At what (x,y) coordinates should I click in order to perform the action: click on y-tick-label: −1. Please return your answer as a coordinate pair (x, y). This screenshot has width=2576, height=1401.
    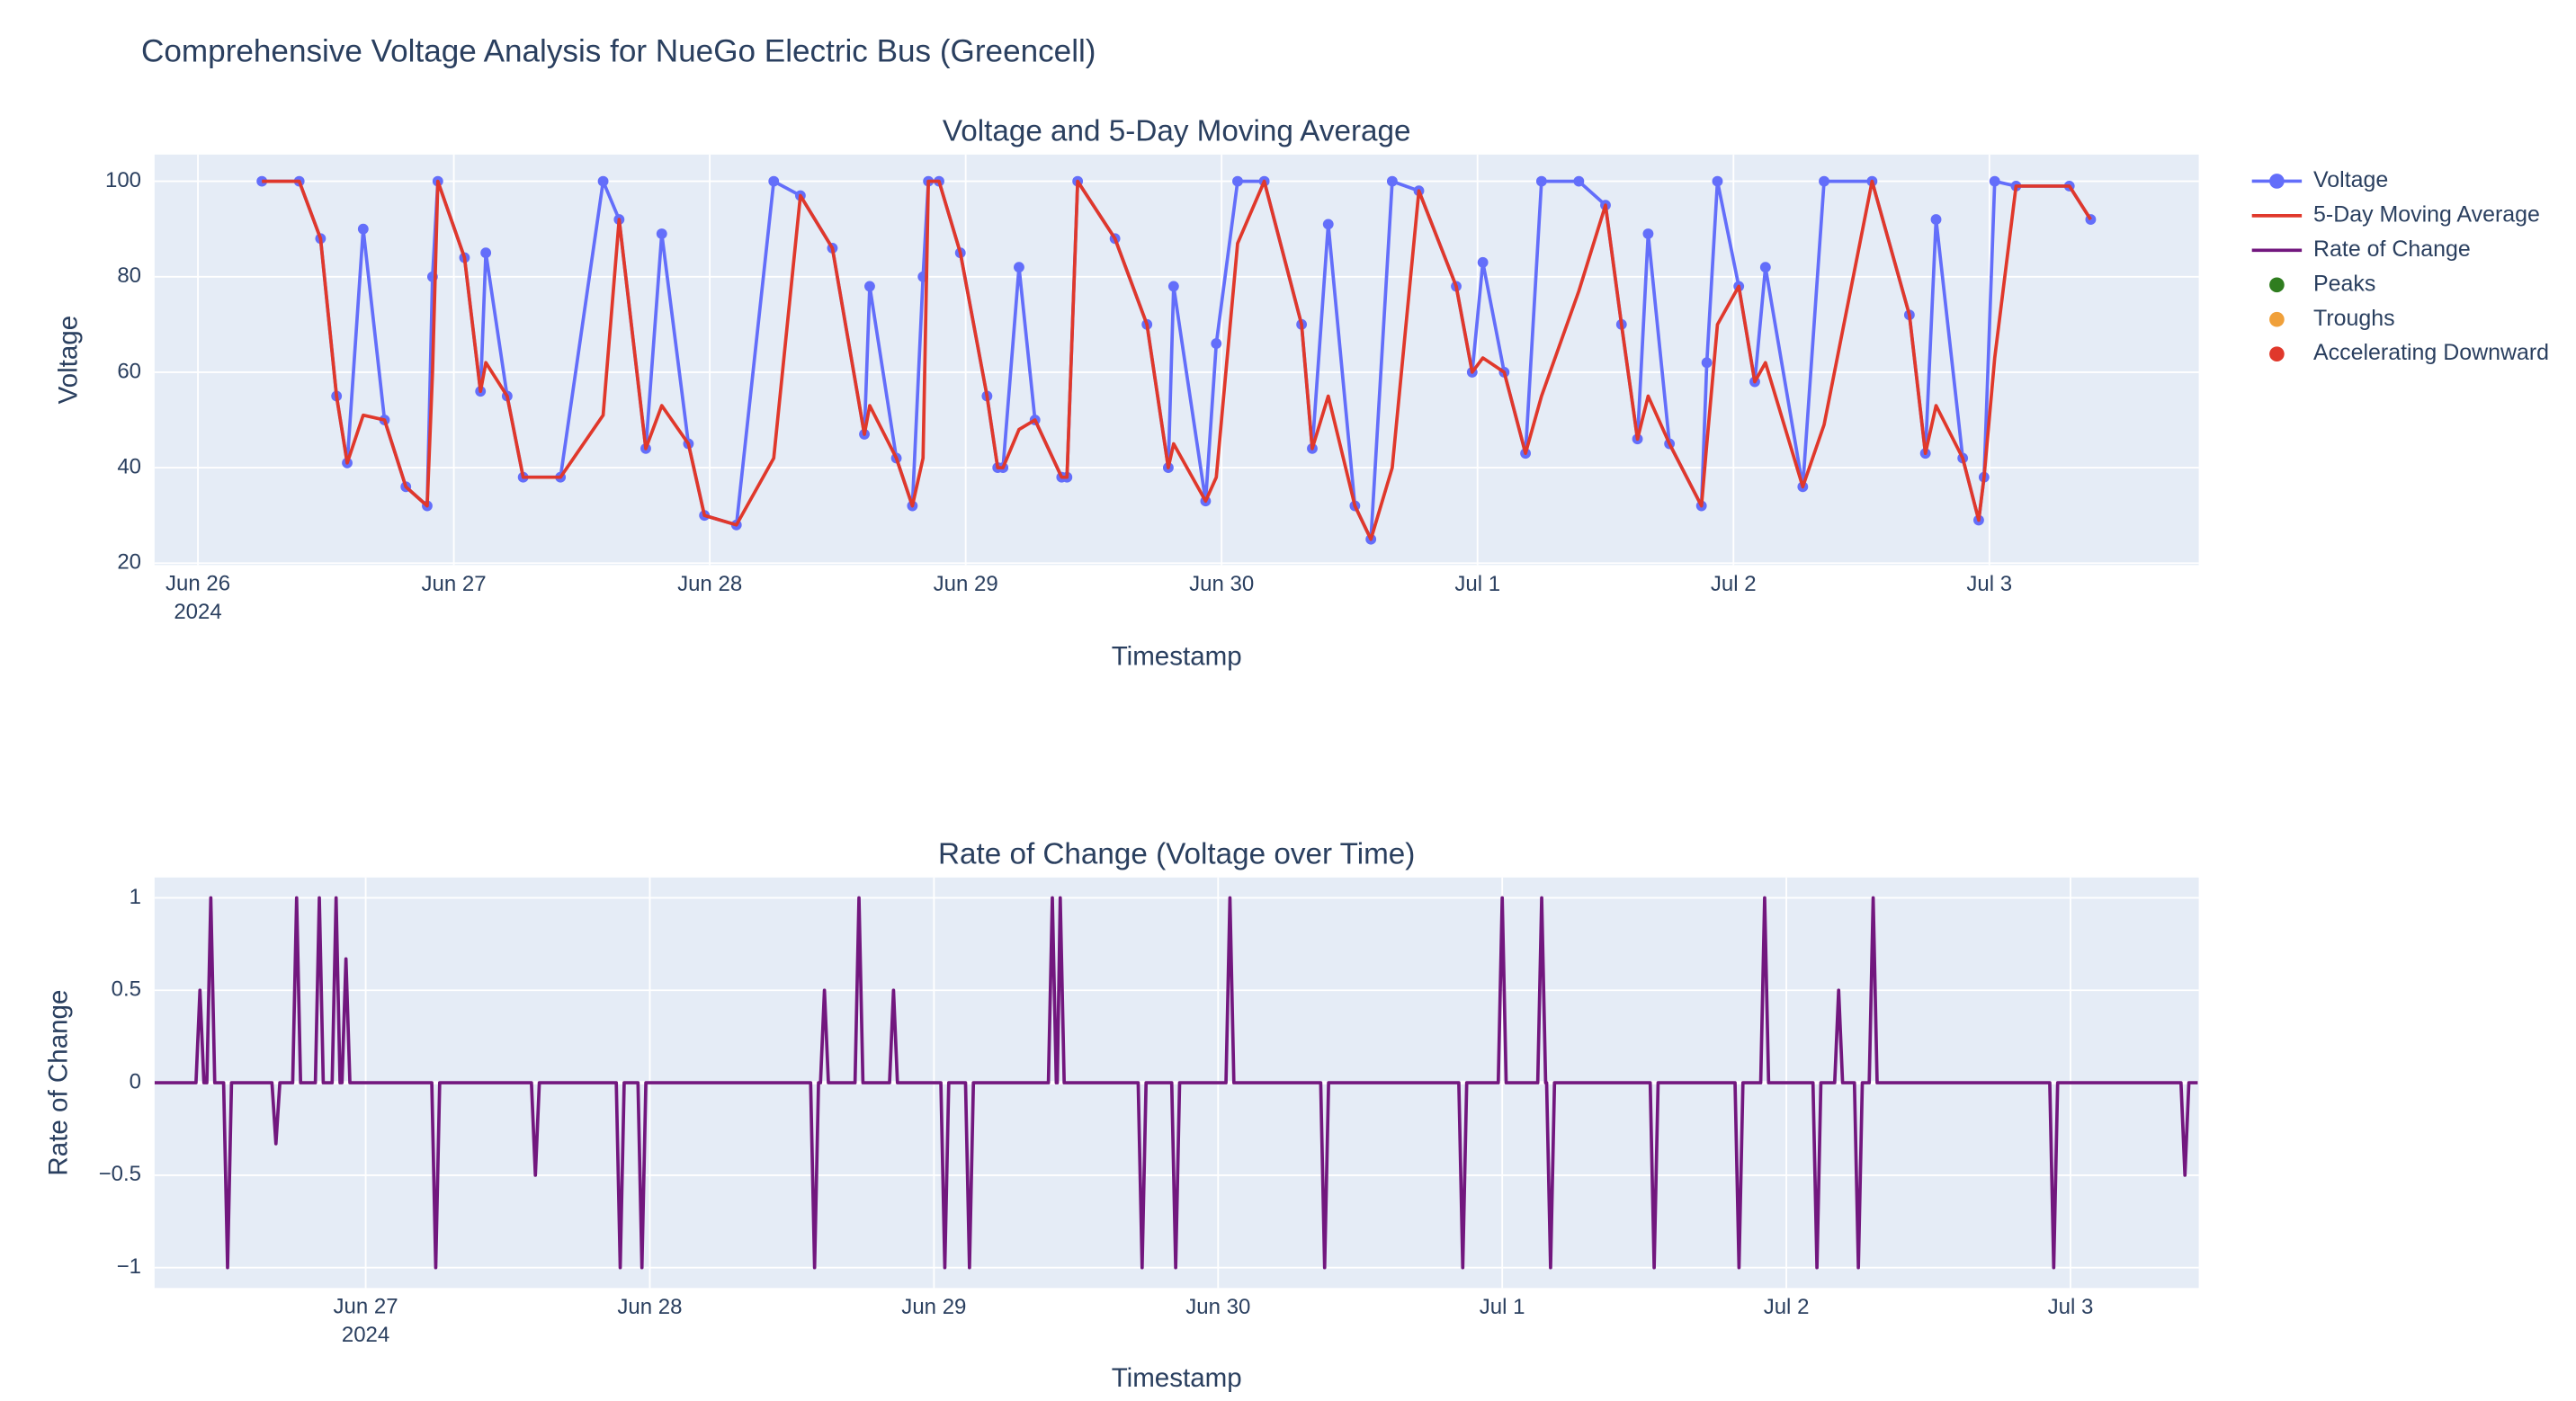
    Looking at the image, I should click on (129, 1267).